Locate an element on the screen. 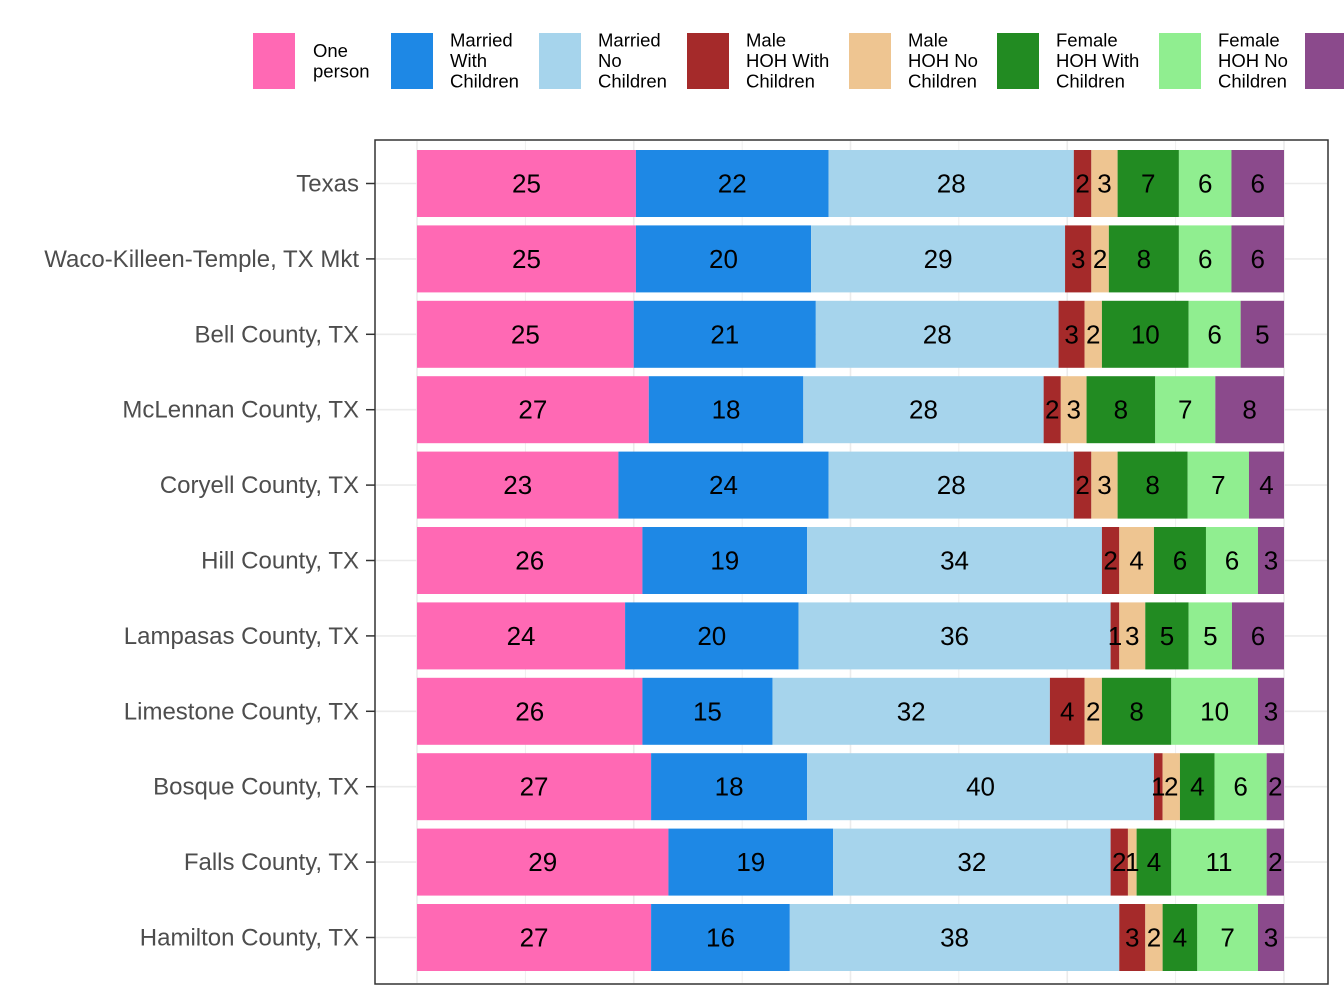 This screenshot has width=1344, height=1008. y-tick-label: Texas is located at coordinates (327, 184).